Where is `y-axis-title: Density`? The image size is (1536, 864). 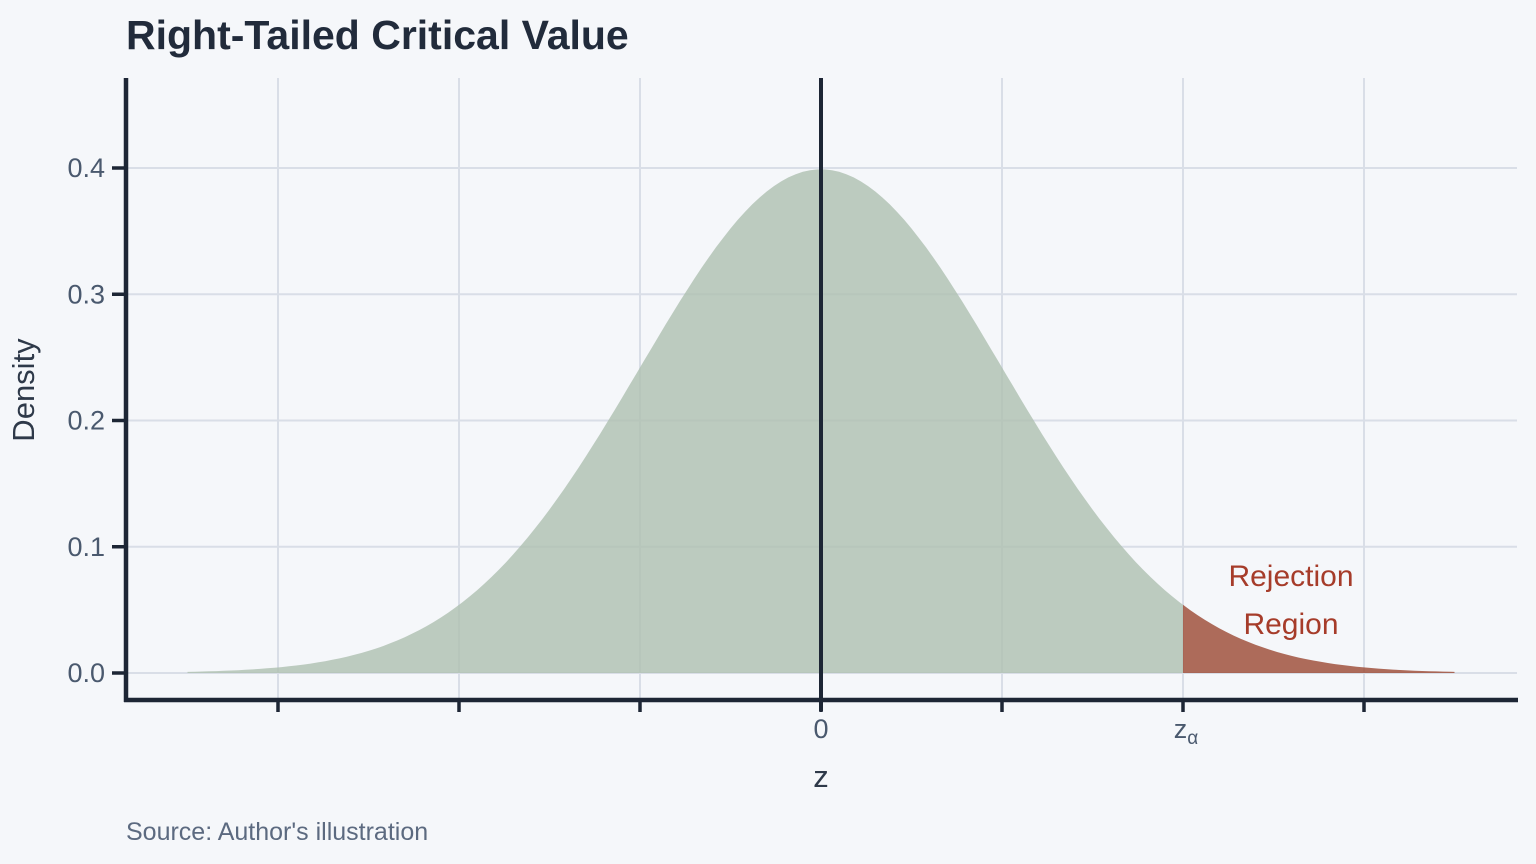
y-axis-title: Density is located at coordinates (23, 390).